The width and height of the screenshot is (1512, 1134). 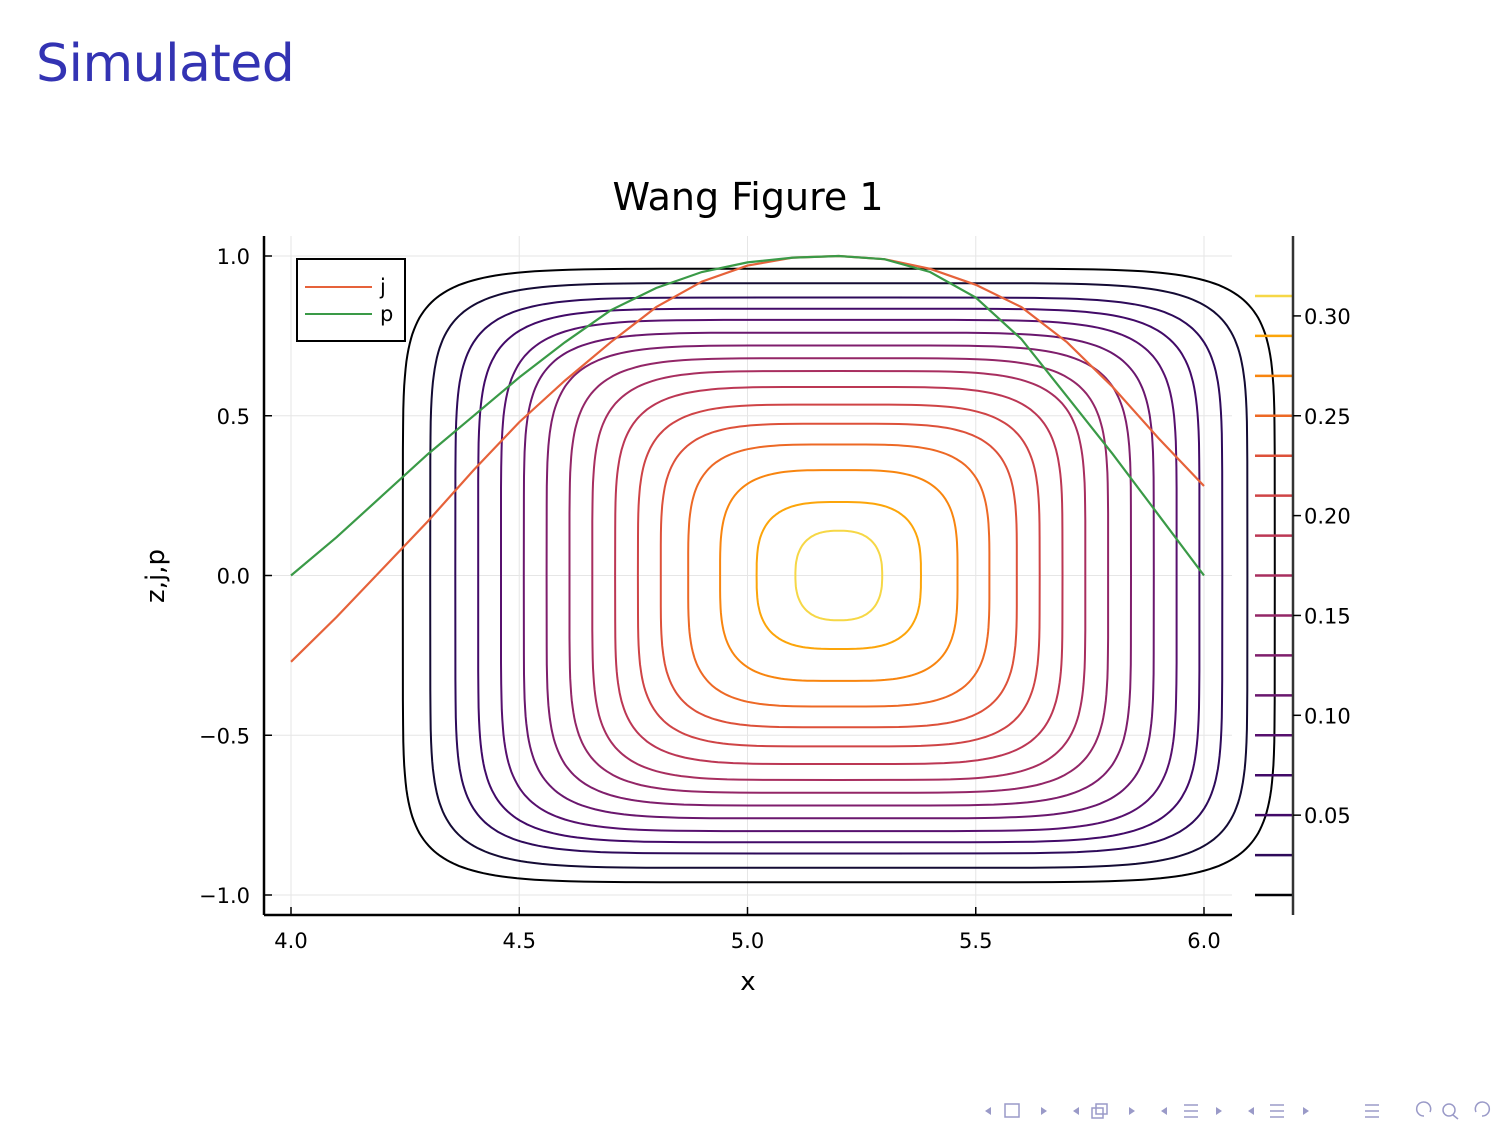 I want to click on colorbar-tick-label: 0.10, so click(x=1327, y=716).